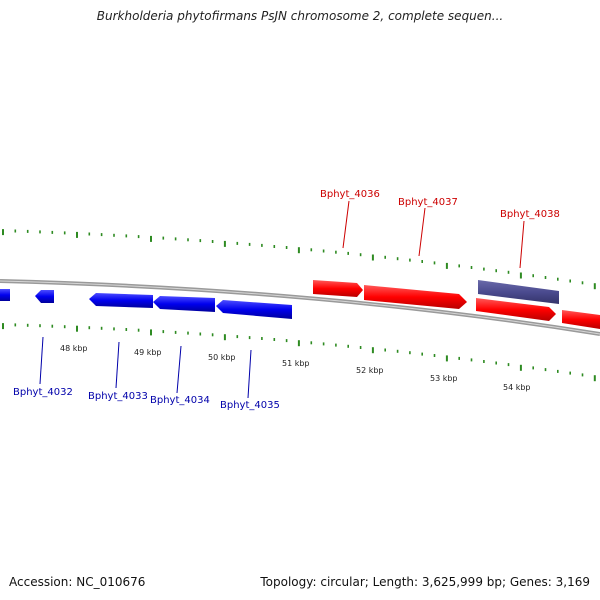 This screenshot has width=600, height=600. I want to click on gene-label-bphyt-4038: Bphyt_4038, so click(530, 214).